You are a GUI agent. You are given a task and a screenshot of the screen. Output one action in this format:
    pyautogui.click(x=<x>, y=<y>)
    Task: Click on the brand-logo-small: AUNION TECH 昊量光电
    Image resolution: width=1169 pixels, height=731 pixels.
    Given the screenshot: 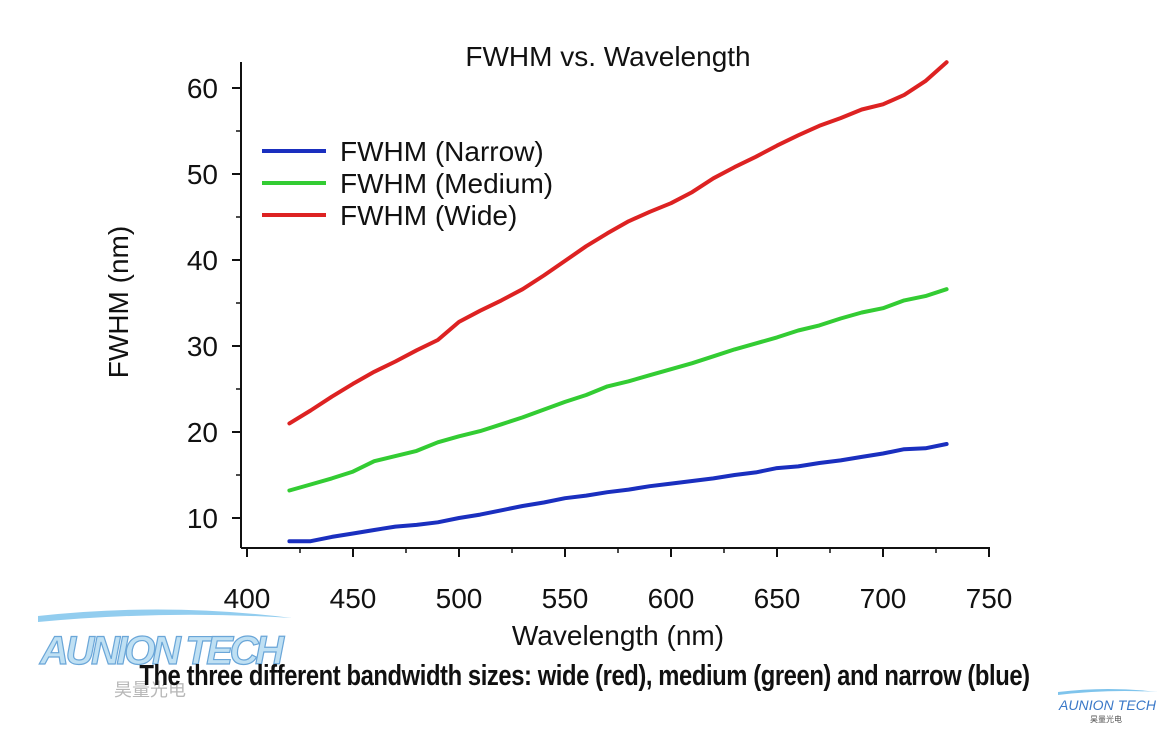 What is the action you would take?
    pyautogui.click(x=1108, y=706)
    